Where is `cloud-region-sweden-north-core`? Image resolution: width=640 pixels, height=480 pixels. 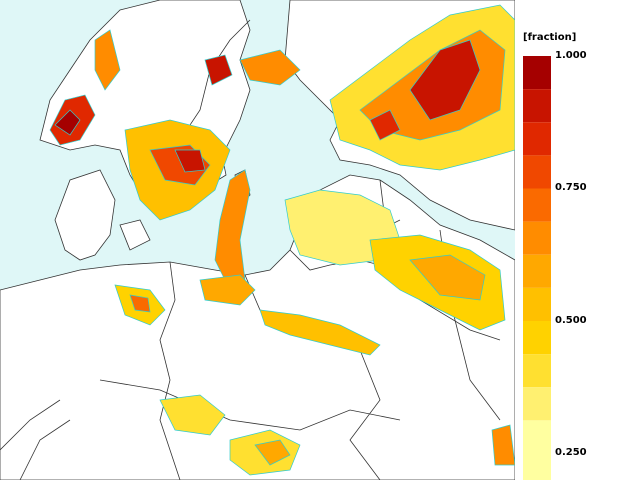 cloud-region-sweden-north-core is located at coordinates (218, 70).